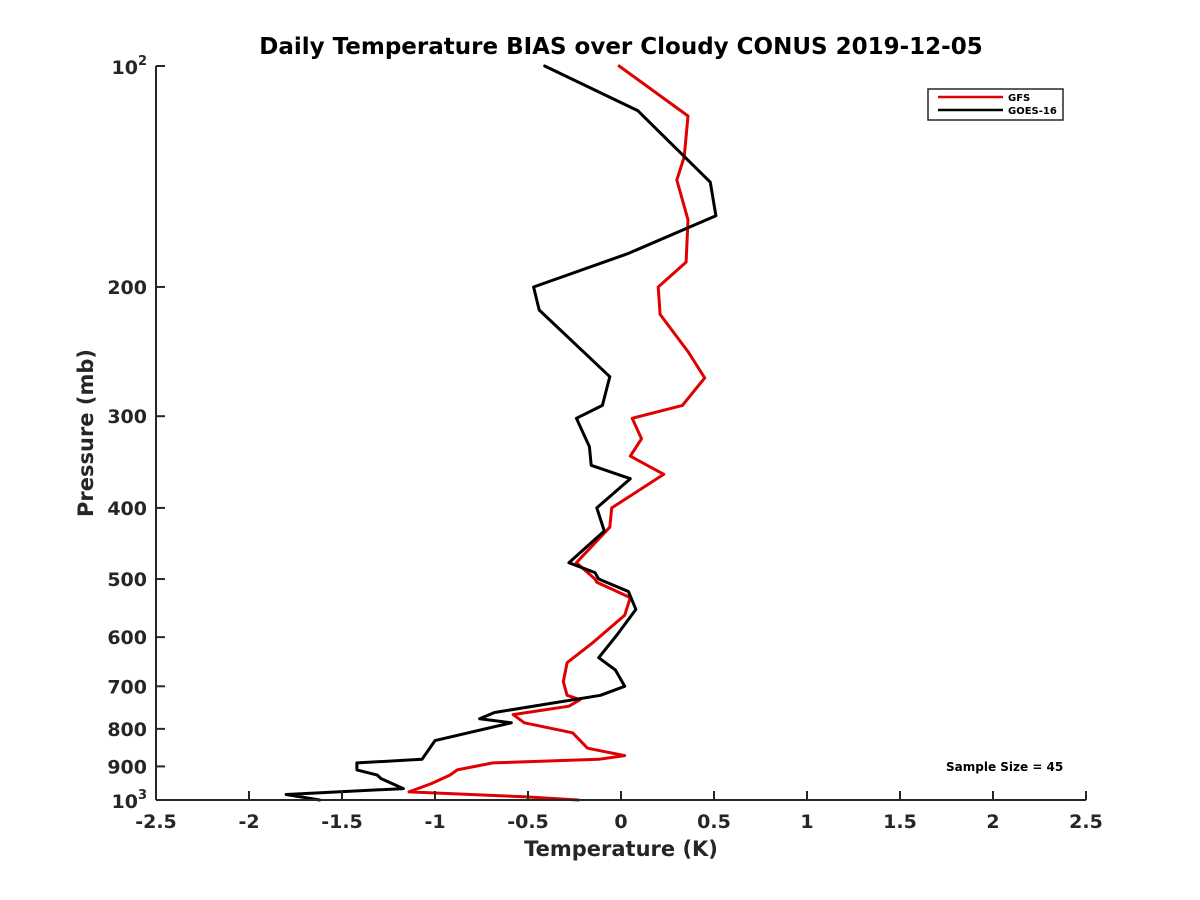 Image resolution: width=1200 pixels, height=900 pixels. What do you see at coordinates (714, 822) in the screenshot?
I see `x-tick-label: 0.5` at bounding box center [714, 822].